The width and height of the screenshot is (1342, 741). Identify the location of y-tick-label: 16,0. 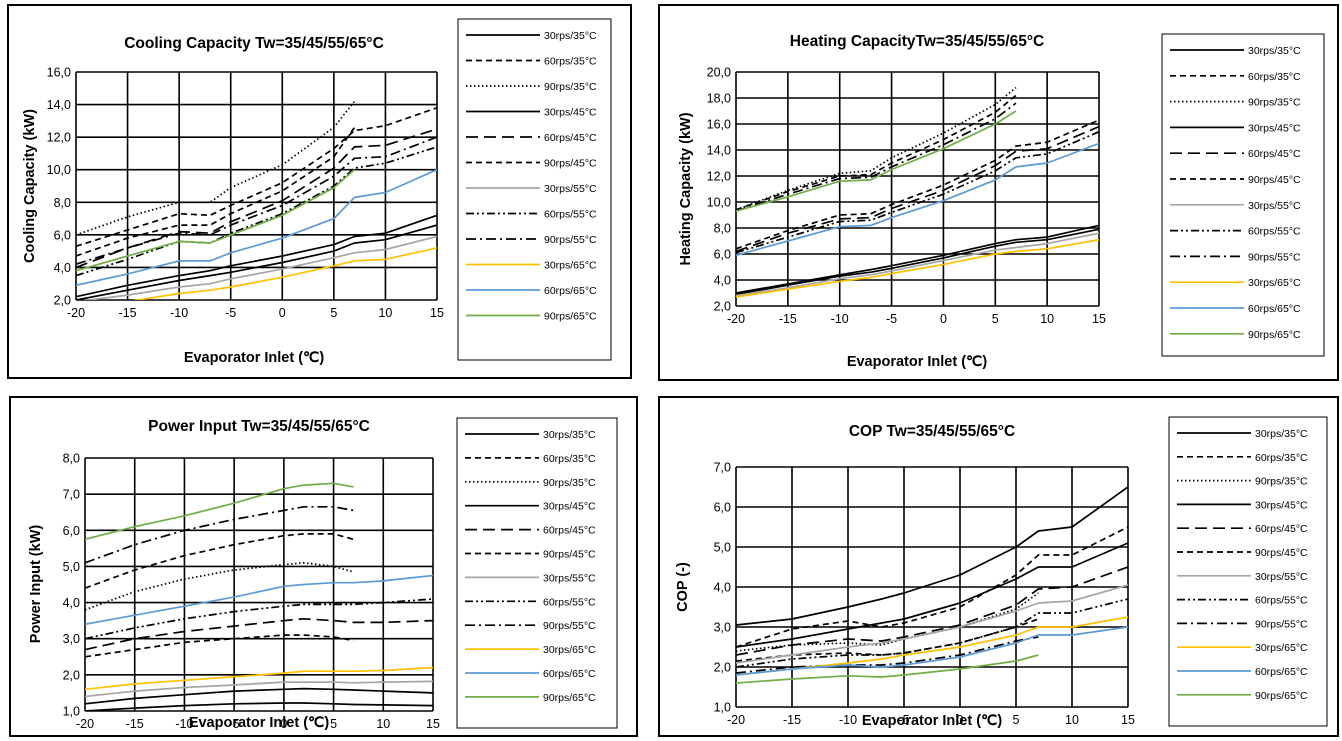
(59, 73).